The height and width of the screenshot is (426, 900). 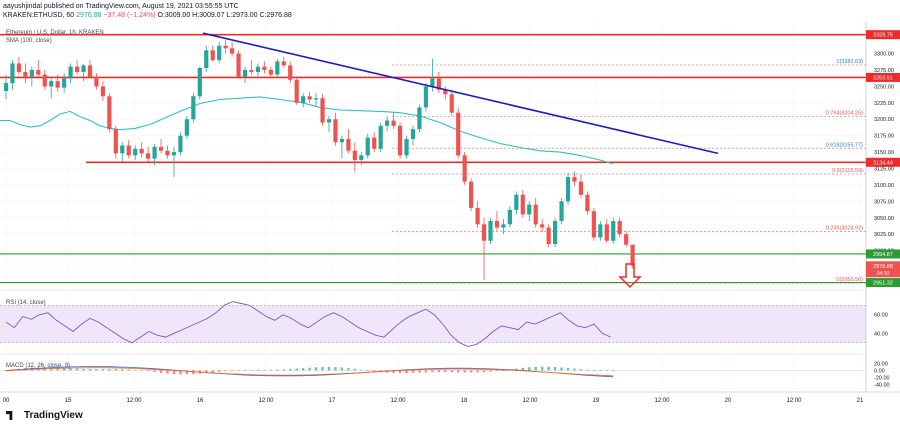 I want to click on price-label: 3134.44, so click(x=883, y=163).